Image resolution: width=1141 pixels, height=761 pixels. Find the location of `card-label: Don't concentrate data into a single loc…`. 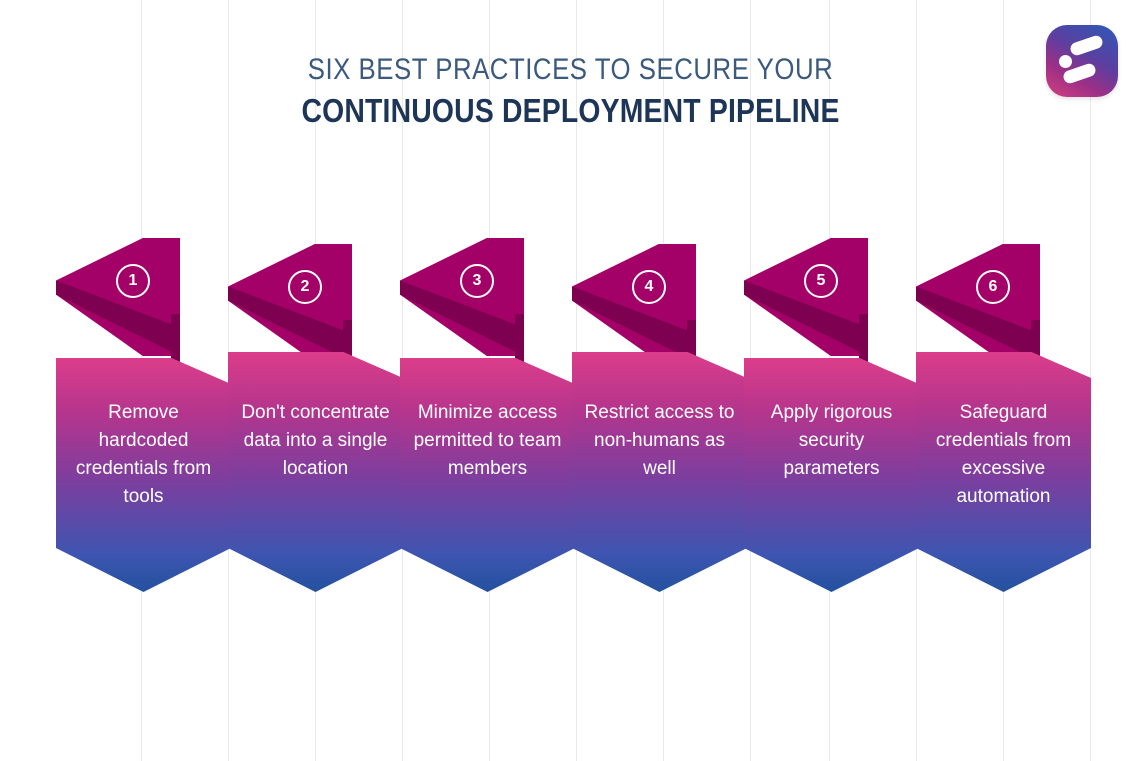

card-label: Don't concentrate data into a single loc… is located at coordinates (315, 440).